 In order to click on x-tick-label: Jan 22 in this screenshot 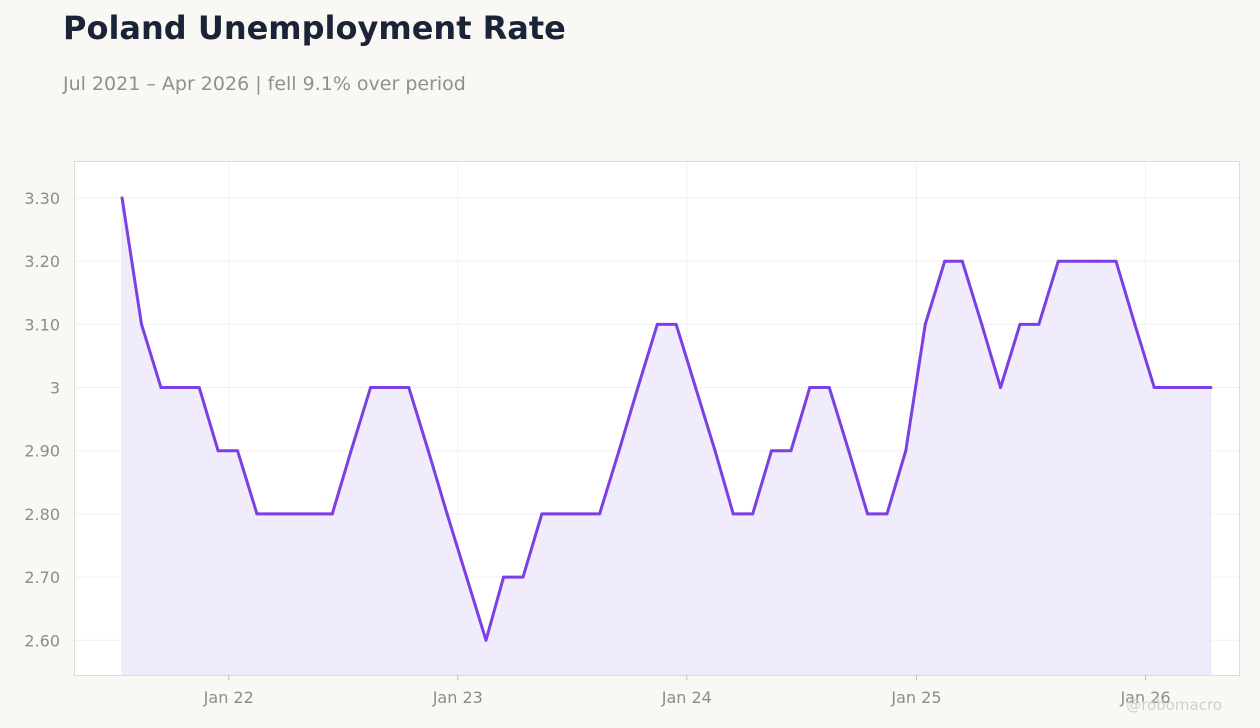, I will do `click(228, 697)`.